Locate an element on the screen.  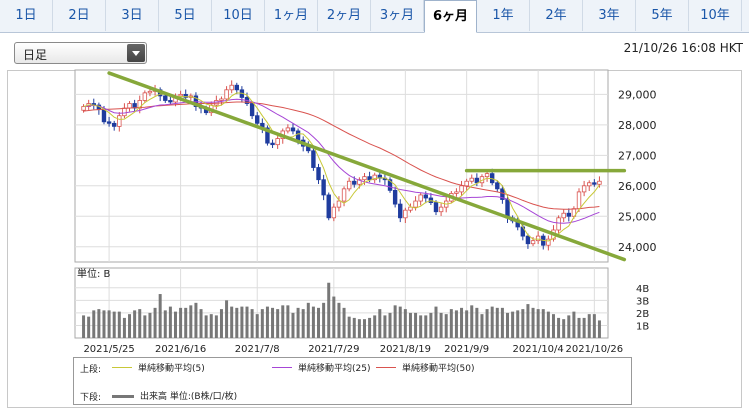
tab-4: 10日 is located at coordinates (238, 15).